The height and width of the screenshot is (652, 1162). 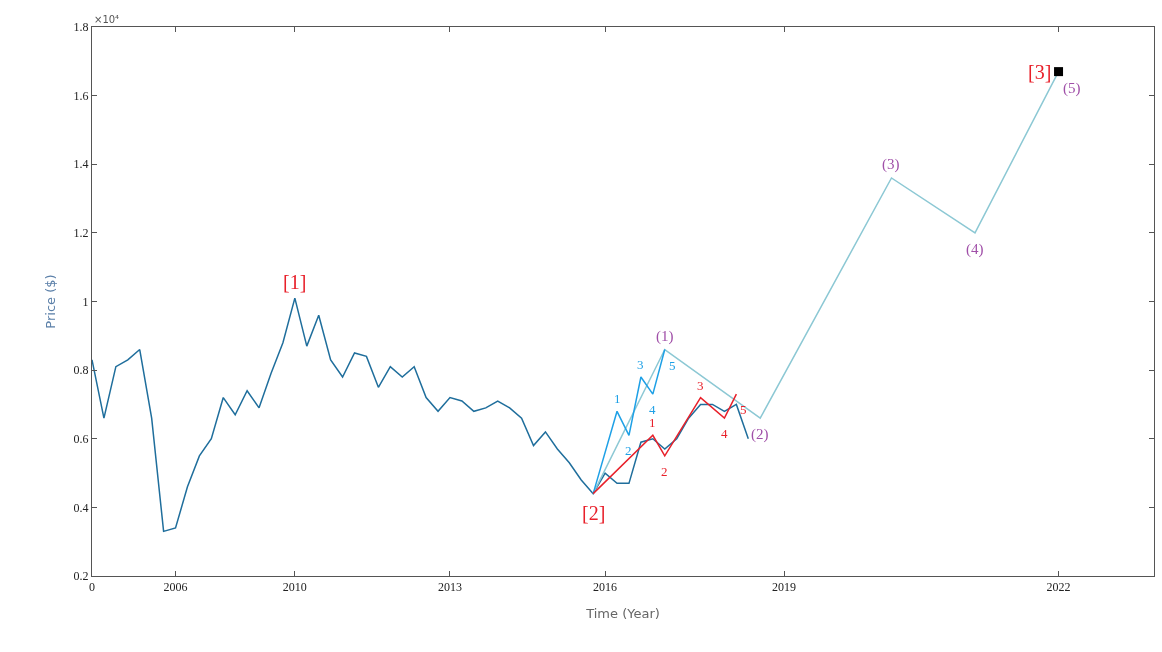 What do you see at coordinates (81, 438) in the screenshot?
I see `y-tick-label: 0.6` at bounding box center [81, 438].